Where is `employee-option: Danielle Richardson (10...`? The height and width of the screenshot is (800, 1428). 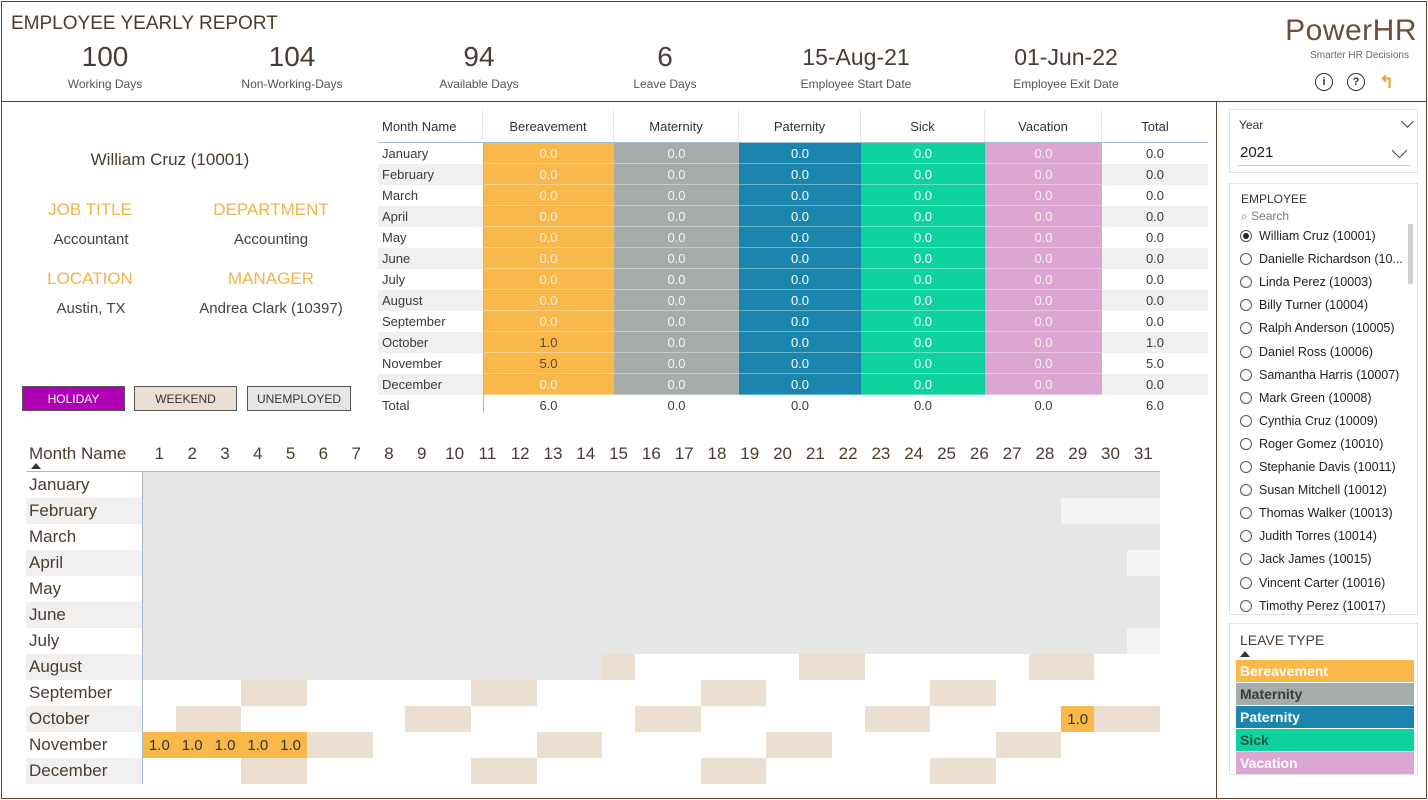 employee-option: Danielle Richardson (10... is located at coordinates (1321, 259).